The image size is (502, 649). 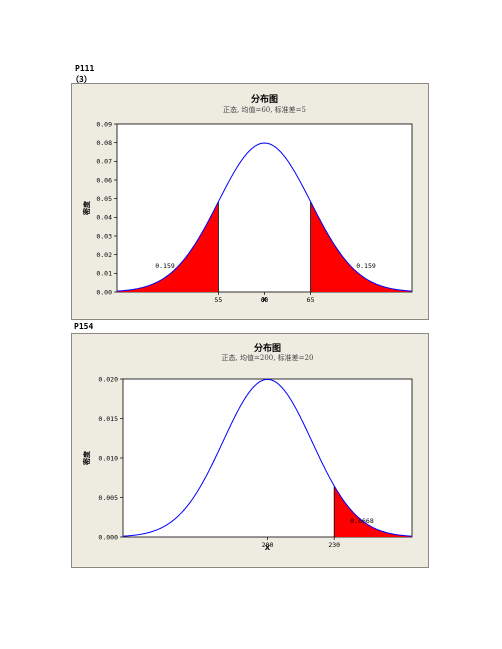 I want to click on x-tick-label: 65, so click(x=311, y=300).